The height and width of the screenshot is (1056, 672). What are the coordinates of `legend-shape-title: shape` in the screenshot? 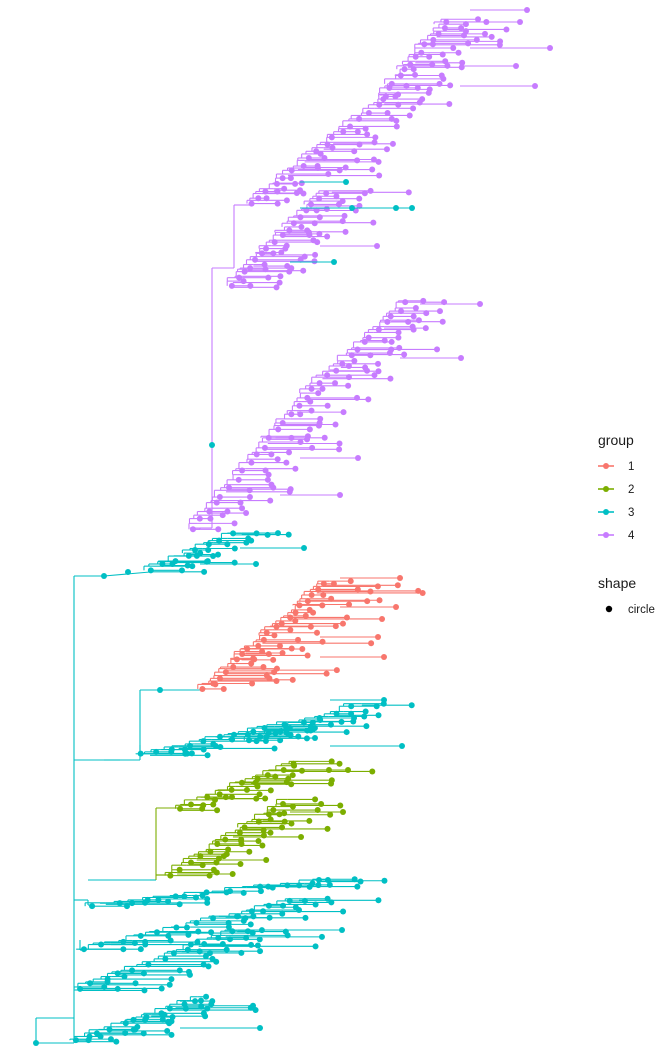 It's located at (617, 583).